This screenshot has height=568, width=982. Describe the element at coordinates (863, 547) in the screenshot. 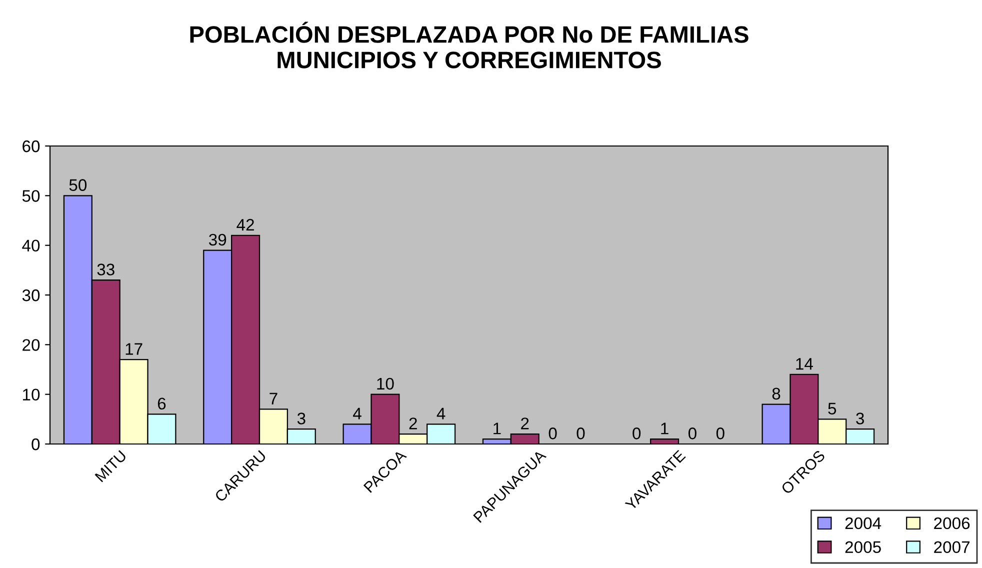

I see `legend-label: 2005` at that location.